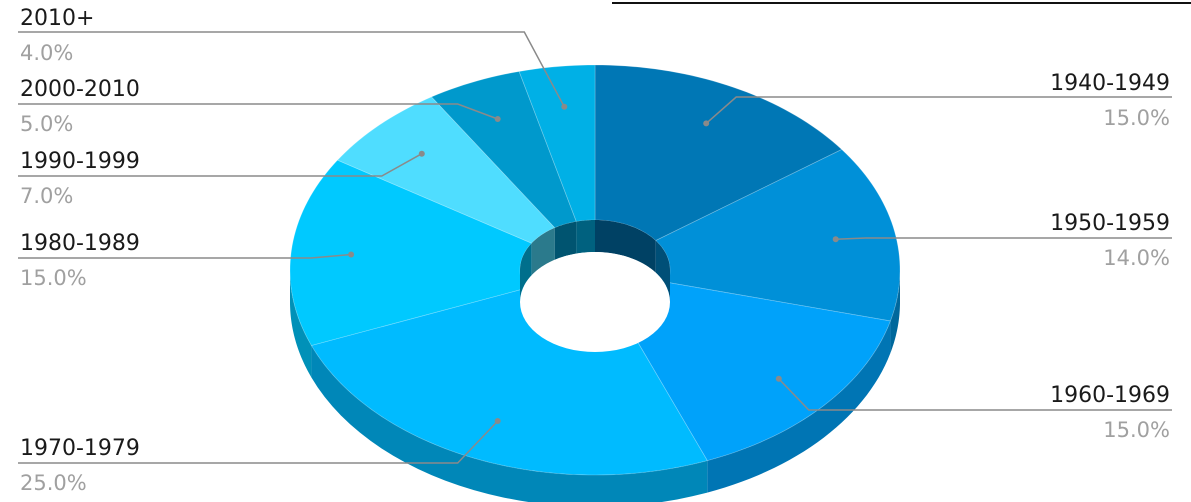  Describe the element at coordinates (46, 53) in the screenshot. I see `slice-percent-2010-plus: 4.0%` at that location.